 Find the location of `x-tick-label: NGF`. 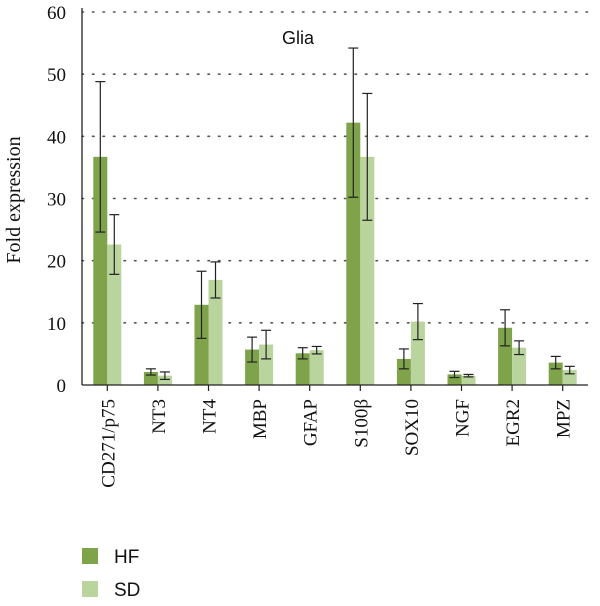

x-tick-label: NGF is located at coordinates (463, 418).